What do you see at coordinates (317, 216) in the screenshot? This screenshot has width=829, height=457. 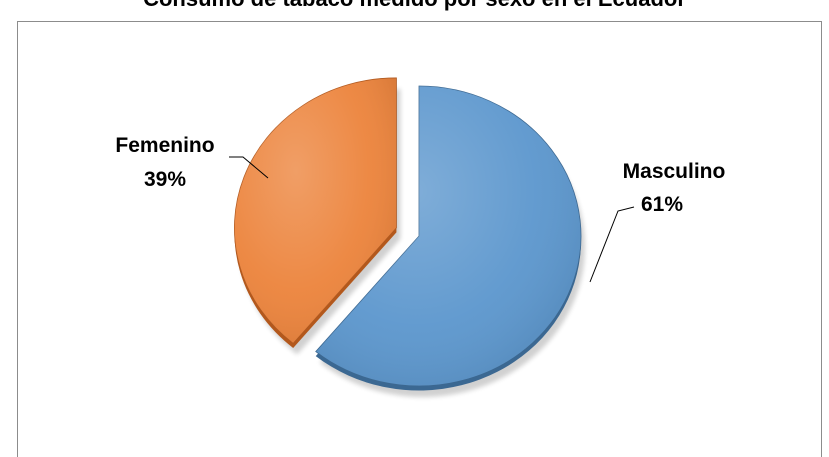 I see `pie-slice-femenino` at bounding box center [317, 216].